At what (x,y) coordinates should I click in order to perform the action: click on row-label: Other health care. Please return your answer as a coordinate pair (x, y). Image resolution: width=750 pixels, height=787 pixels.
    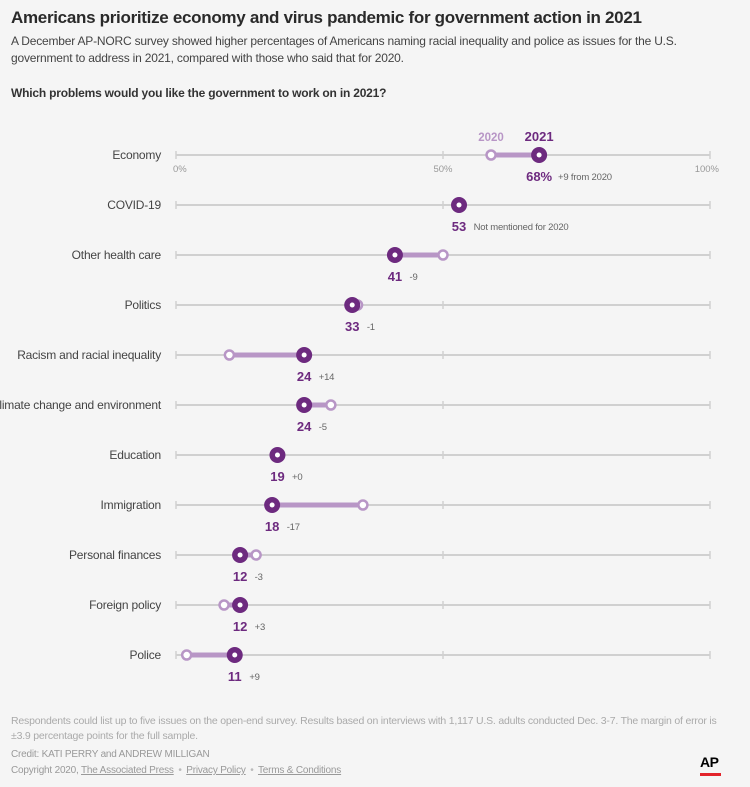
    Looking at the image, I should click on (117, 255).